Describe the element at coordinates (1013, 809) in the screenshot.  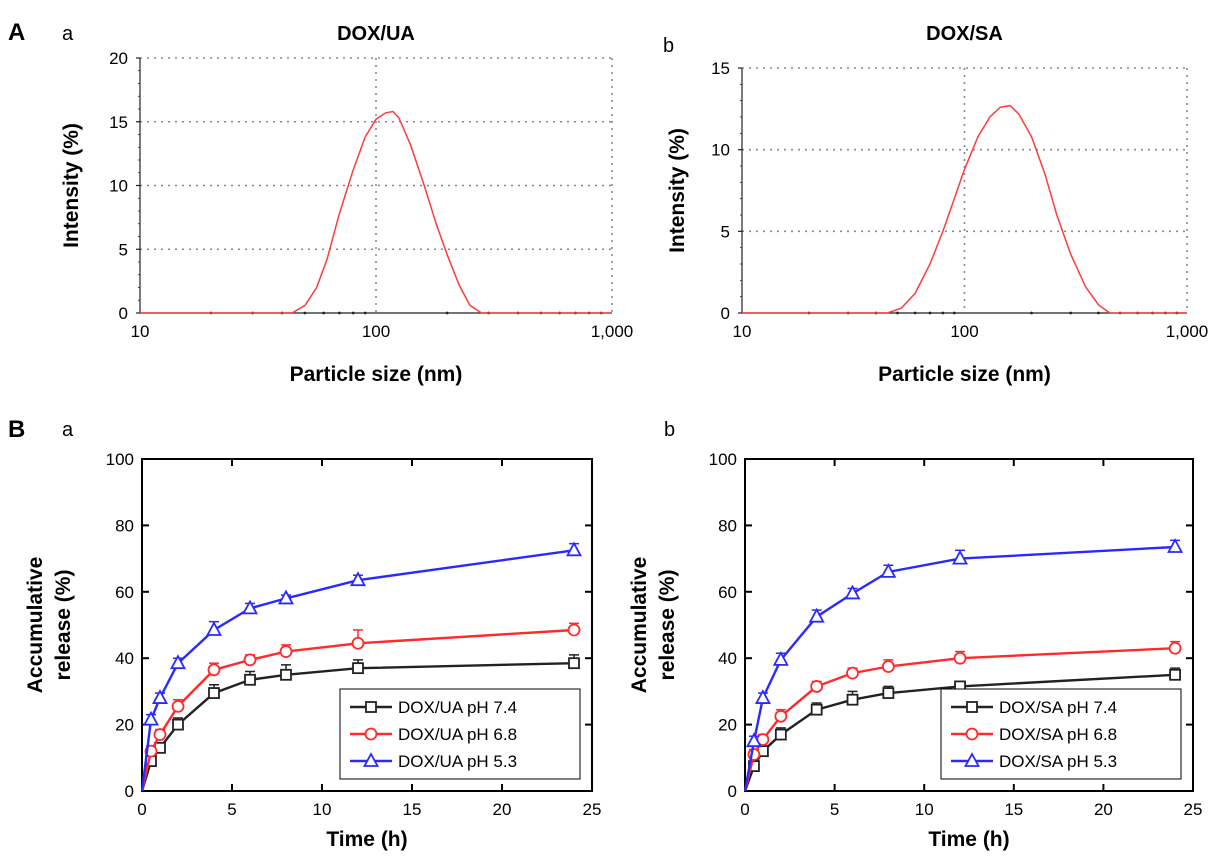
I see `x-tick-label: 15` at that location.